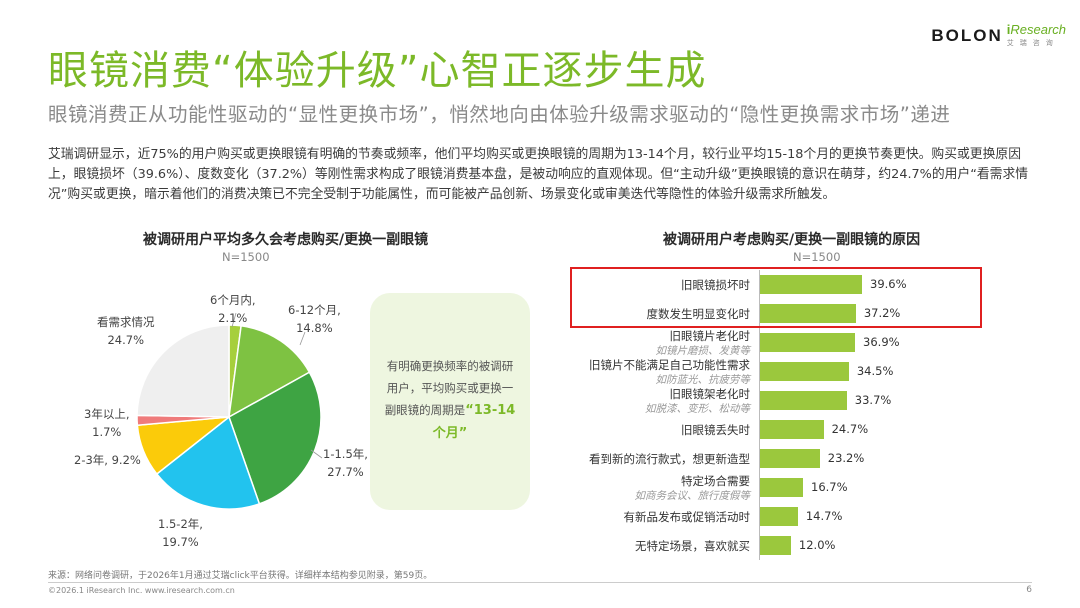 The height and width of the screenshot is (608, 1080). Describe the element at coordinates (817, 257) in the screenshot. I see `bar-chart-n: N=1500` at that location.